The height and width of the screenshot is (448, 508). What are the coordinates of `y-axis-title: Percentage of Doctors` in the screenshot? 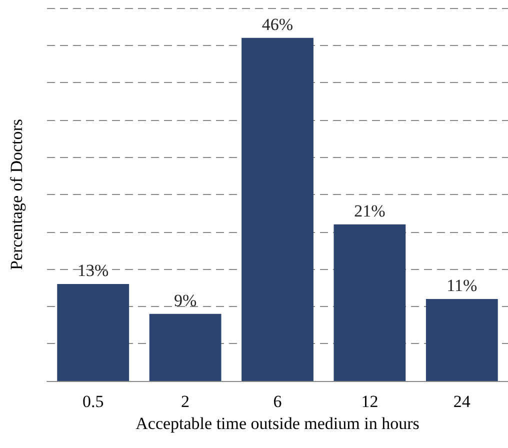 It's located at (16, 194).